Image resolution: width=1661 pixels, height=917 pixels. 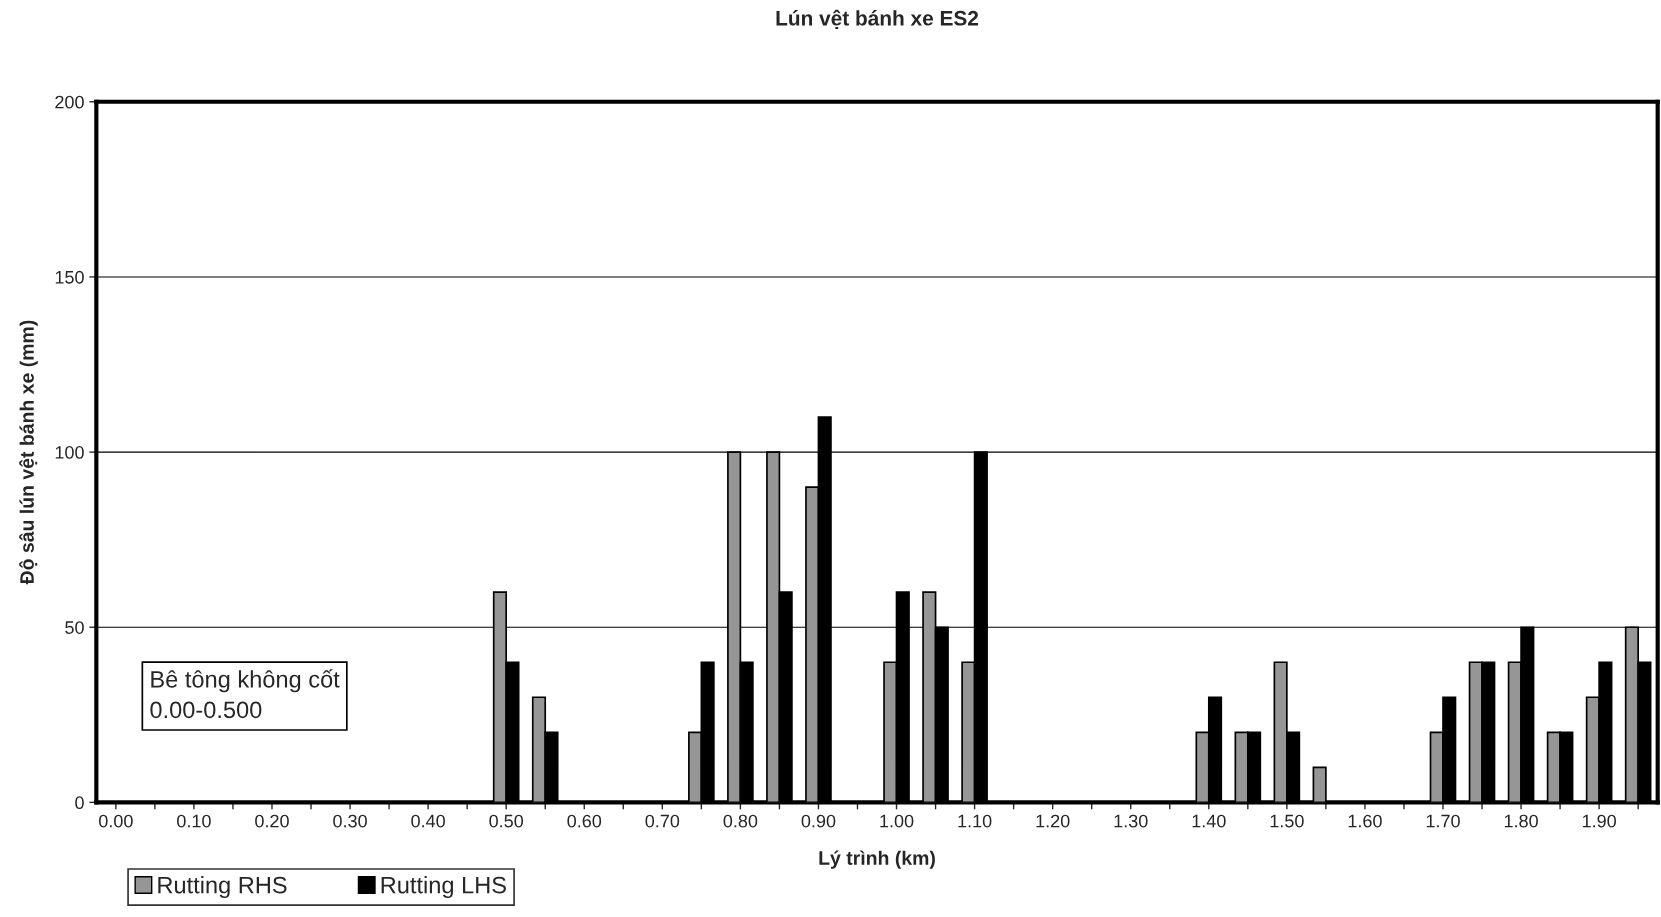 I want to click on x-axis-title: Lý trình (km), so click(x=877, y=859).